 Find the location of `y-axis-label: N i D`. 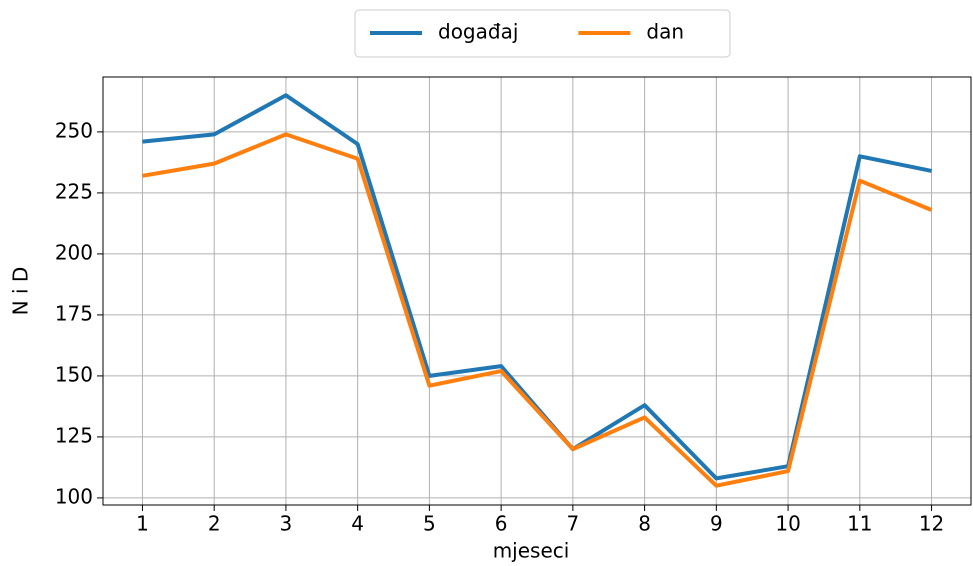

y-axis-label: N i D is located at coordinates (21, 291).